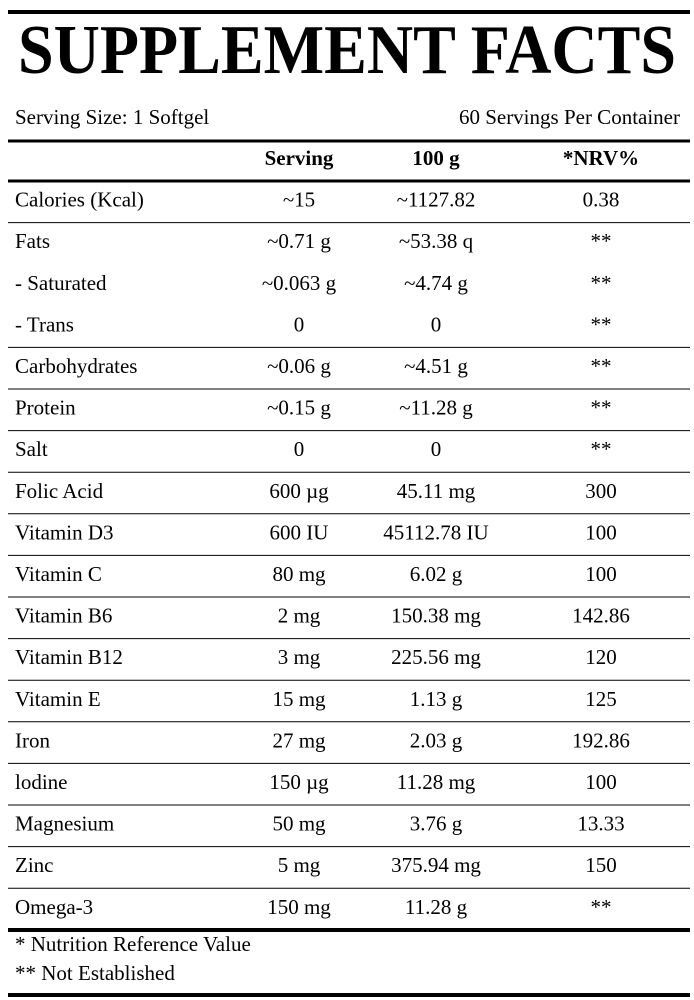 This screenshot has width=694, height=1000. I want to click on cell: 27 mg, so click(299, 740).